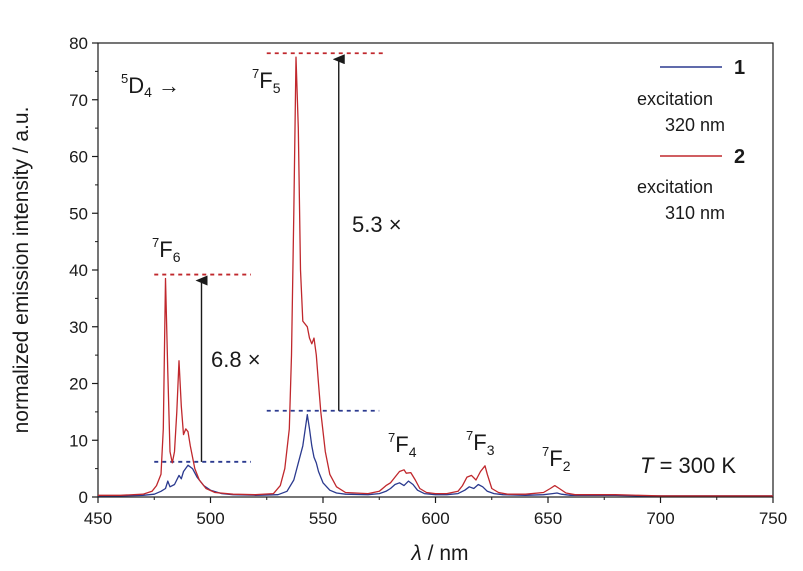 The height and width of the screenshot is (571, 803). I want to click on ratio-arrows, so click(270, 258).